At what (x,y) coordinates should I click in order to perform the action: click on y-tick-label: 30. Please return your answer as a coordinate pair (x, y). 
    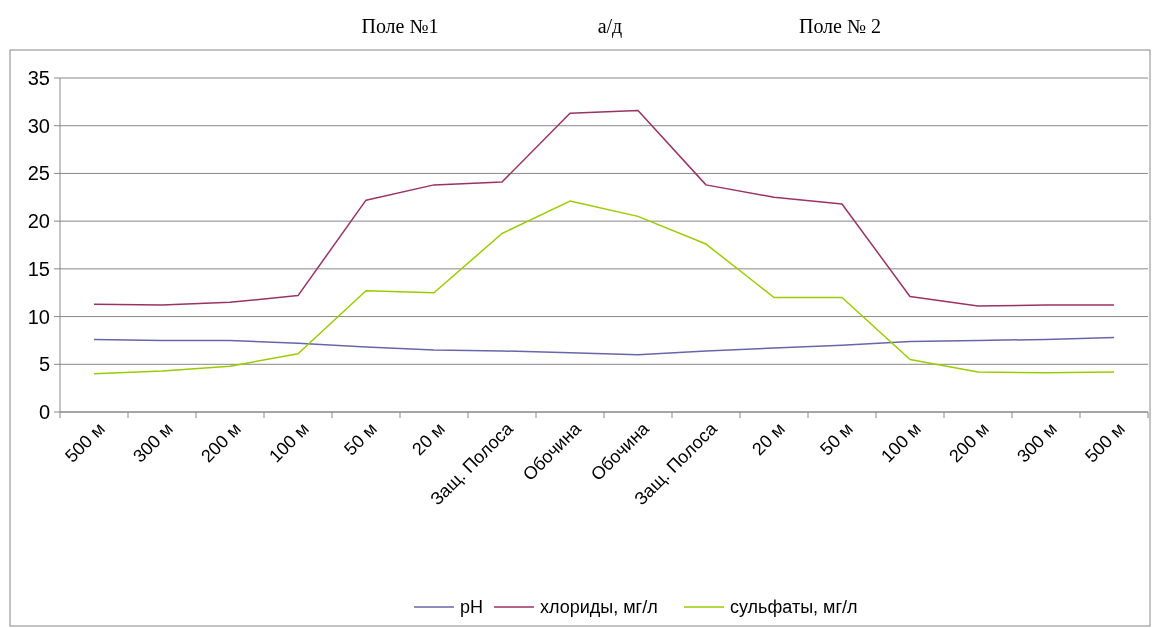
    Looking at the image, I should click on (38, 125).